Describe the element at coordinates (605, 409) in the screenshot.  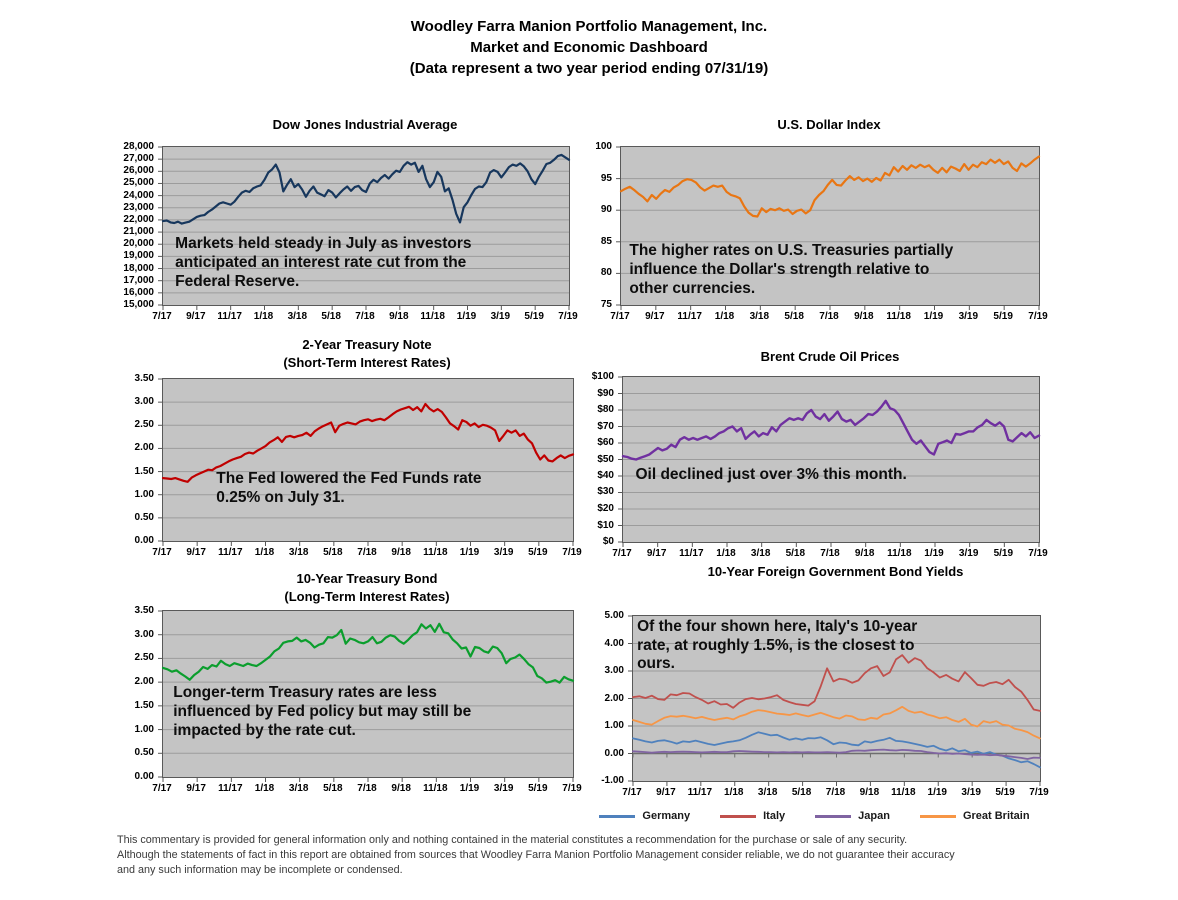
I see `y-axis-tick-label: $80` at that location.